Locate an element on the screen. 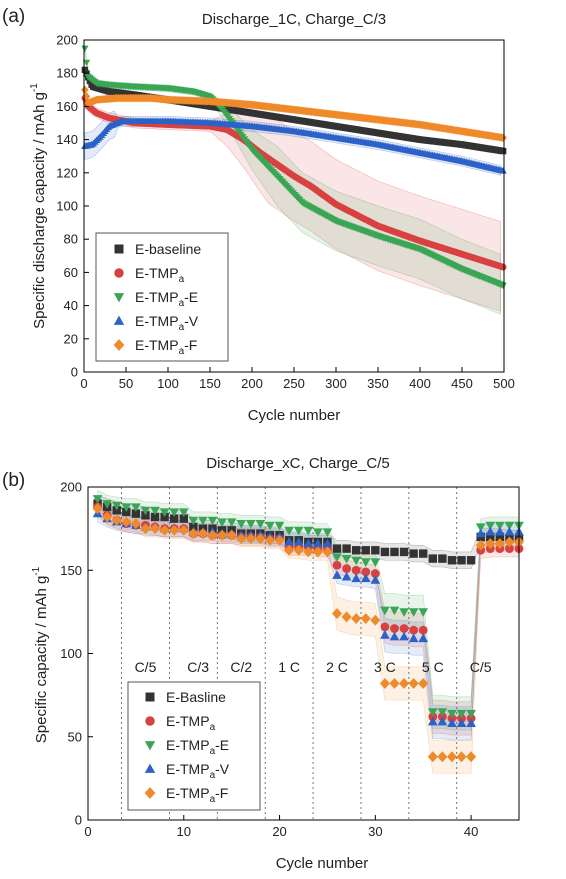  rate-label: C/3 is located at coordinates (198, 667).